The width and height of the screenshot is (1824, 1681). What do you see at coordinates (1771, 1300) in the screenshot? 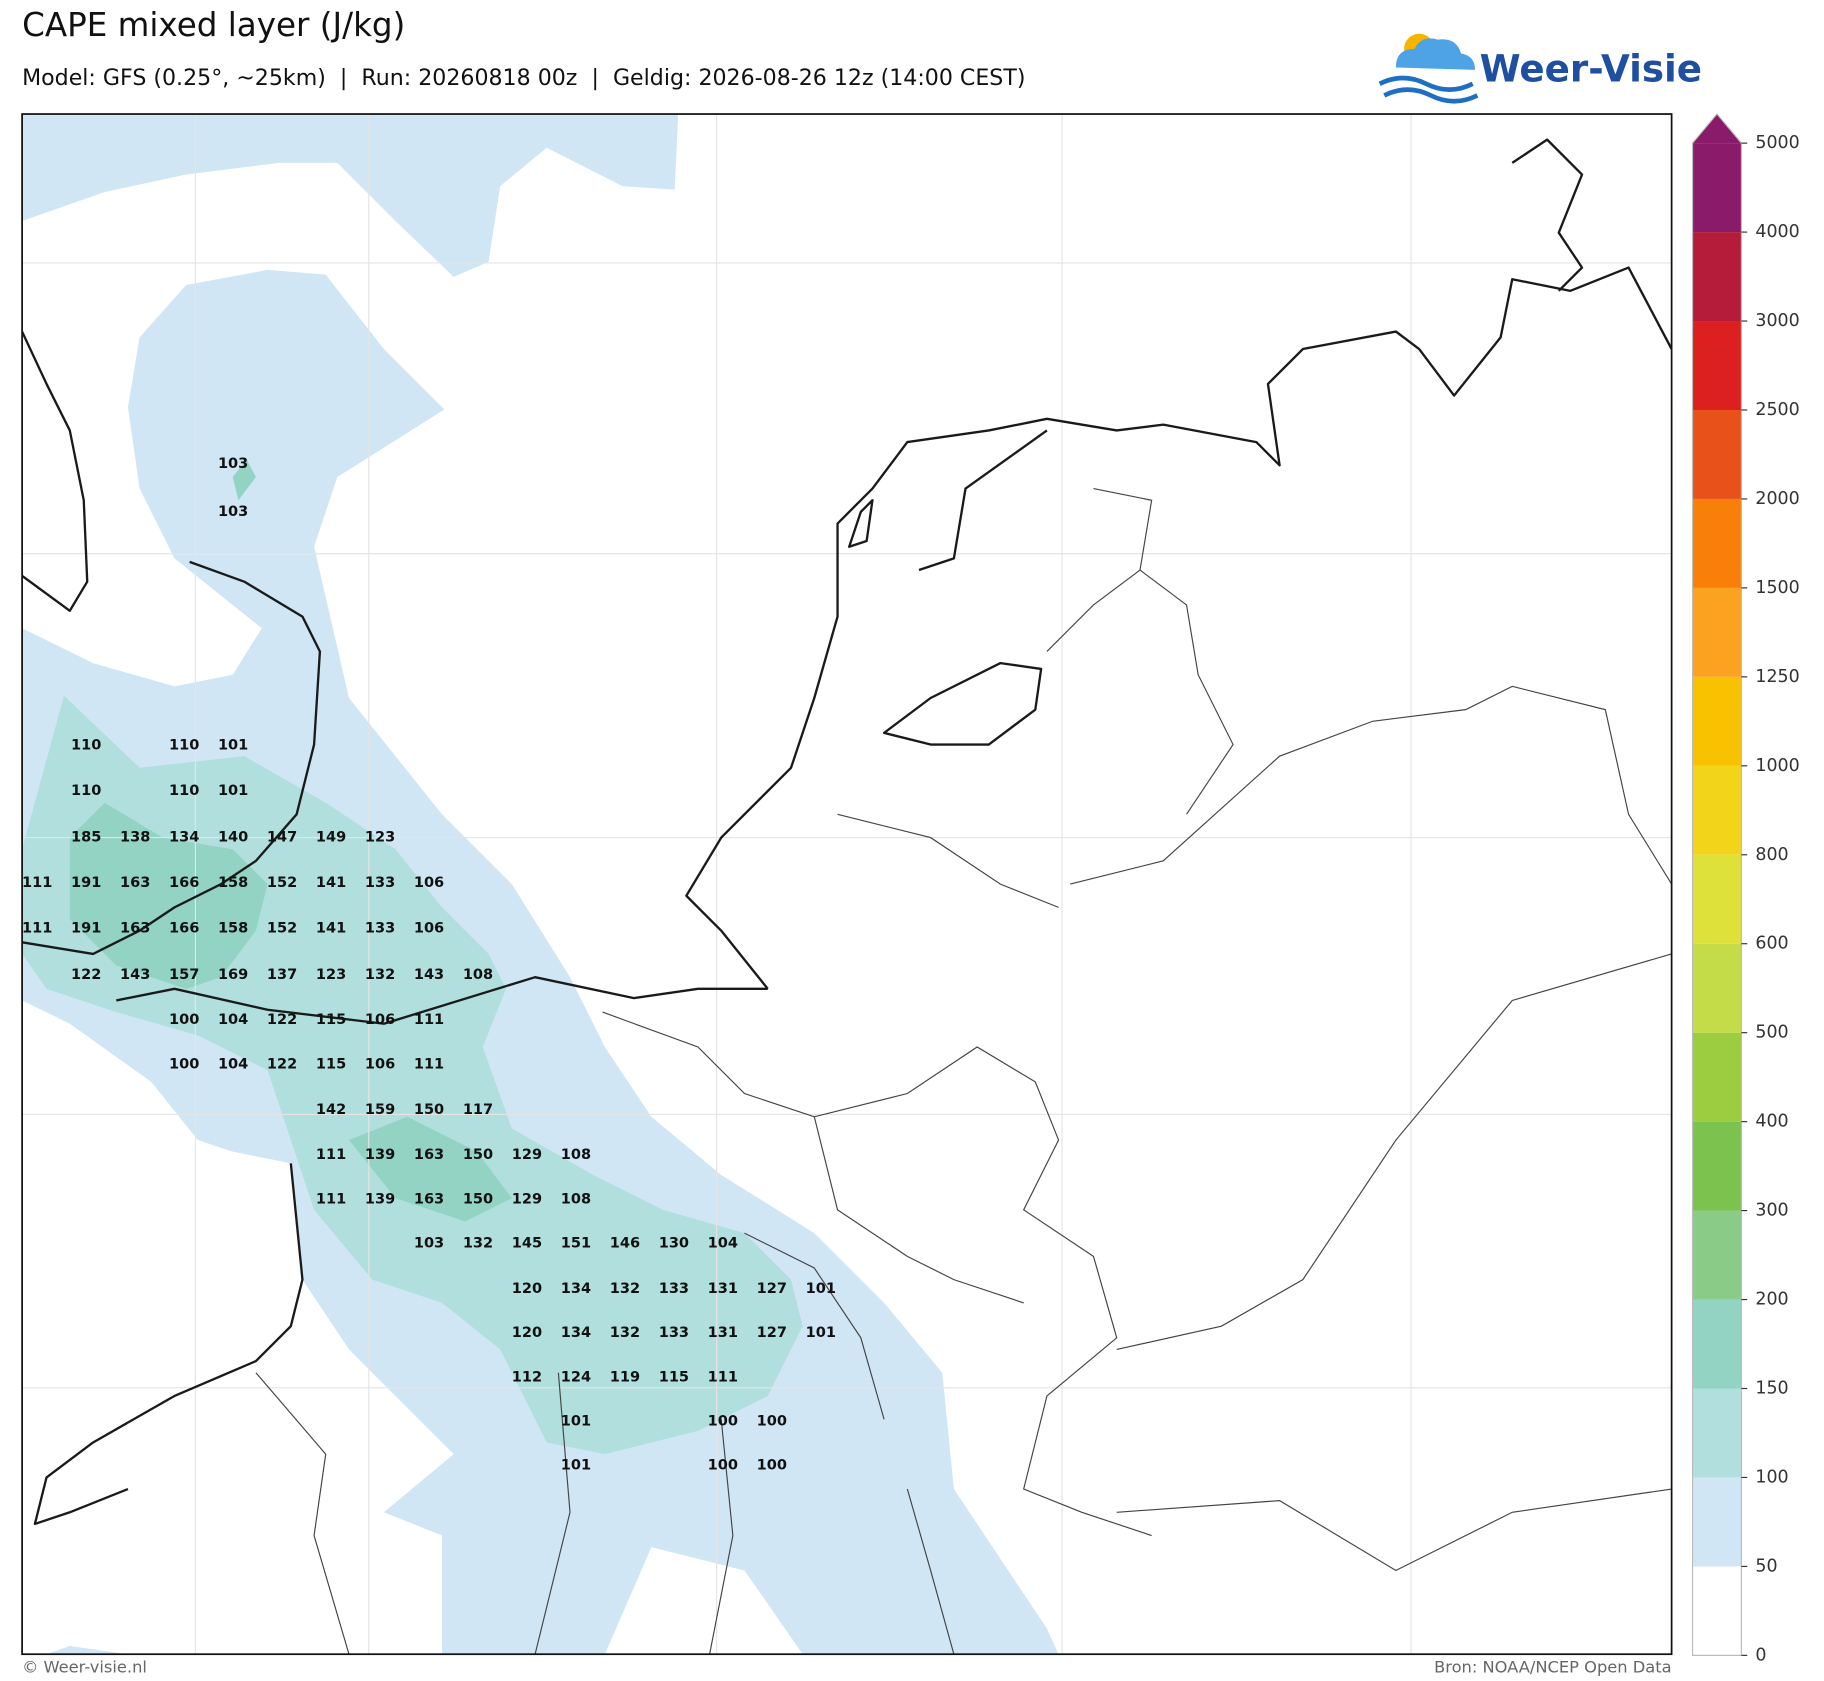
I see `colorbar-tick-label: 200` at bounding box center [1771, 1300].